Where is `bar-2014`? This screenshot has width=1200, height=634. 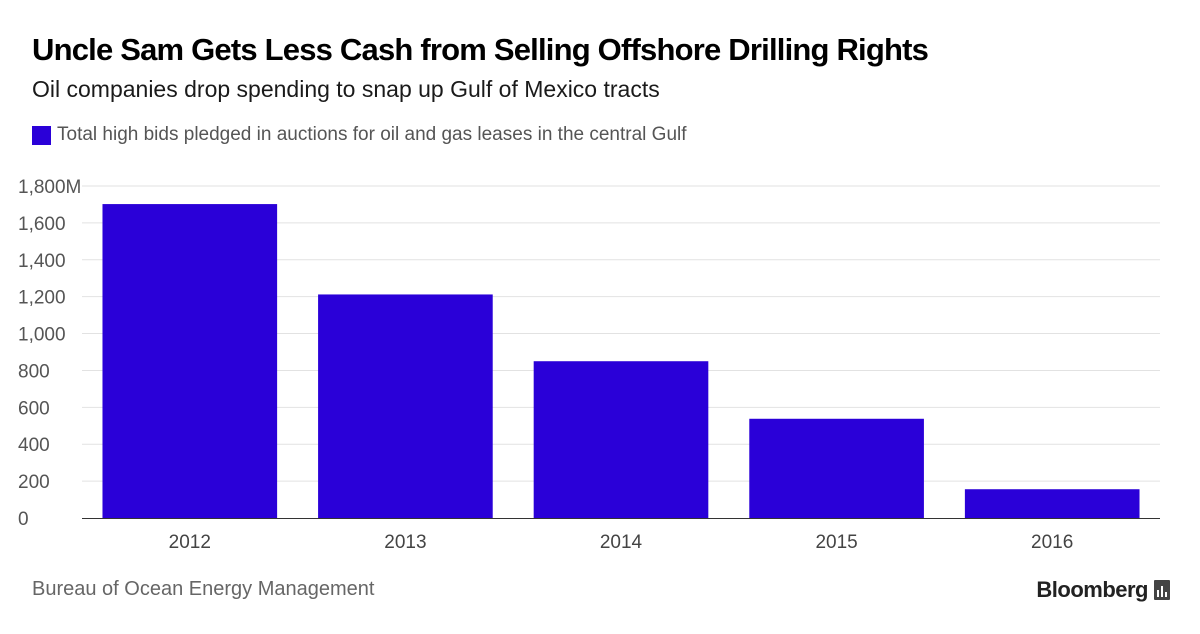
bar-2014 is located at coordinates (621, 439).